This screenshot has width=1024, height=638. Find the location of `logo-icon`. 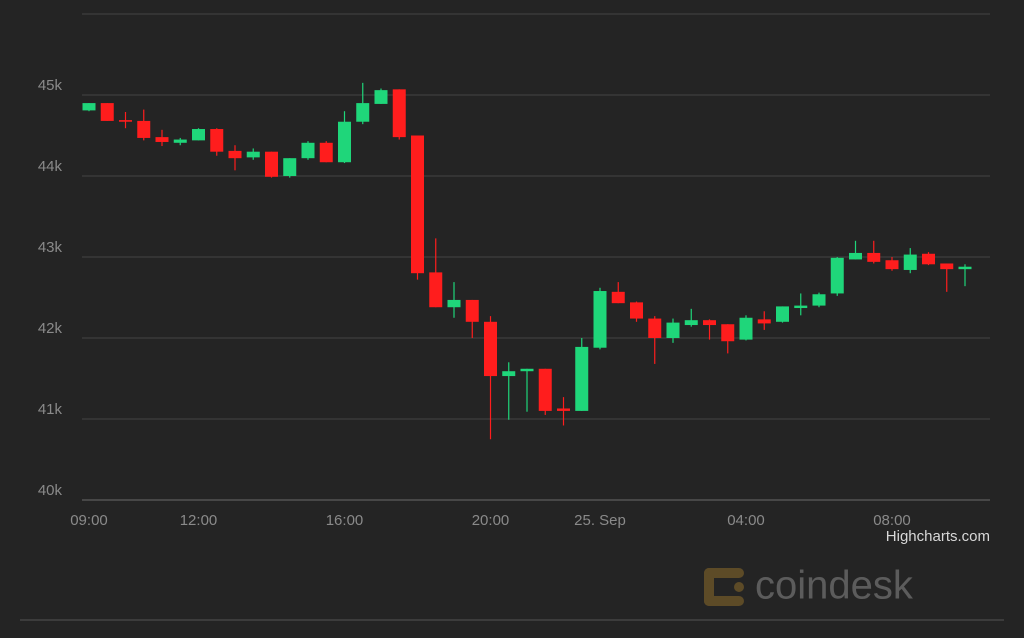

logo-icon is located at coordinates (724, 587).